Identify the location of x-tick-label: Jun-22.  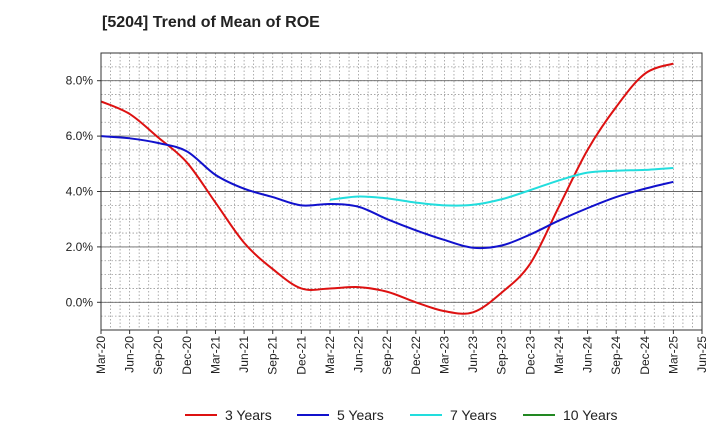
(359, 354).